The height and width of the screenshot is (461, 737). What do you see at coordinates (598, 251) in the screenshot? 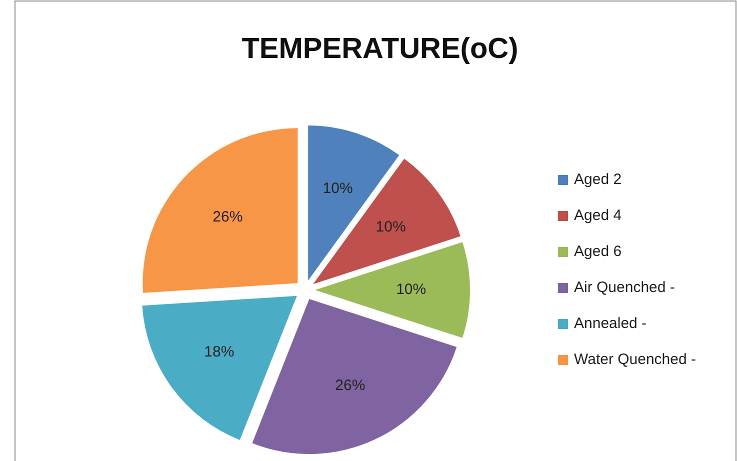
I see `legend-label: Aged 6` at bounding box center [598, 251].